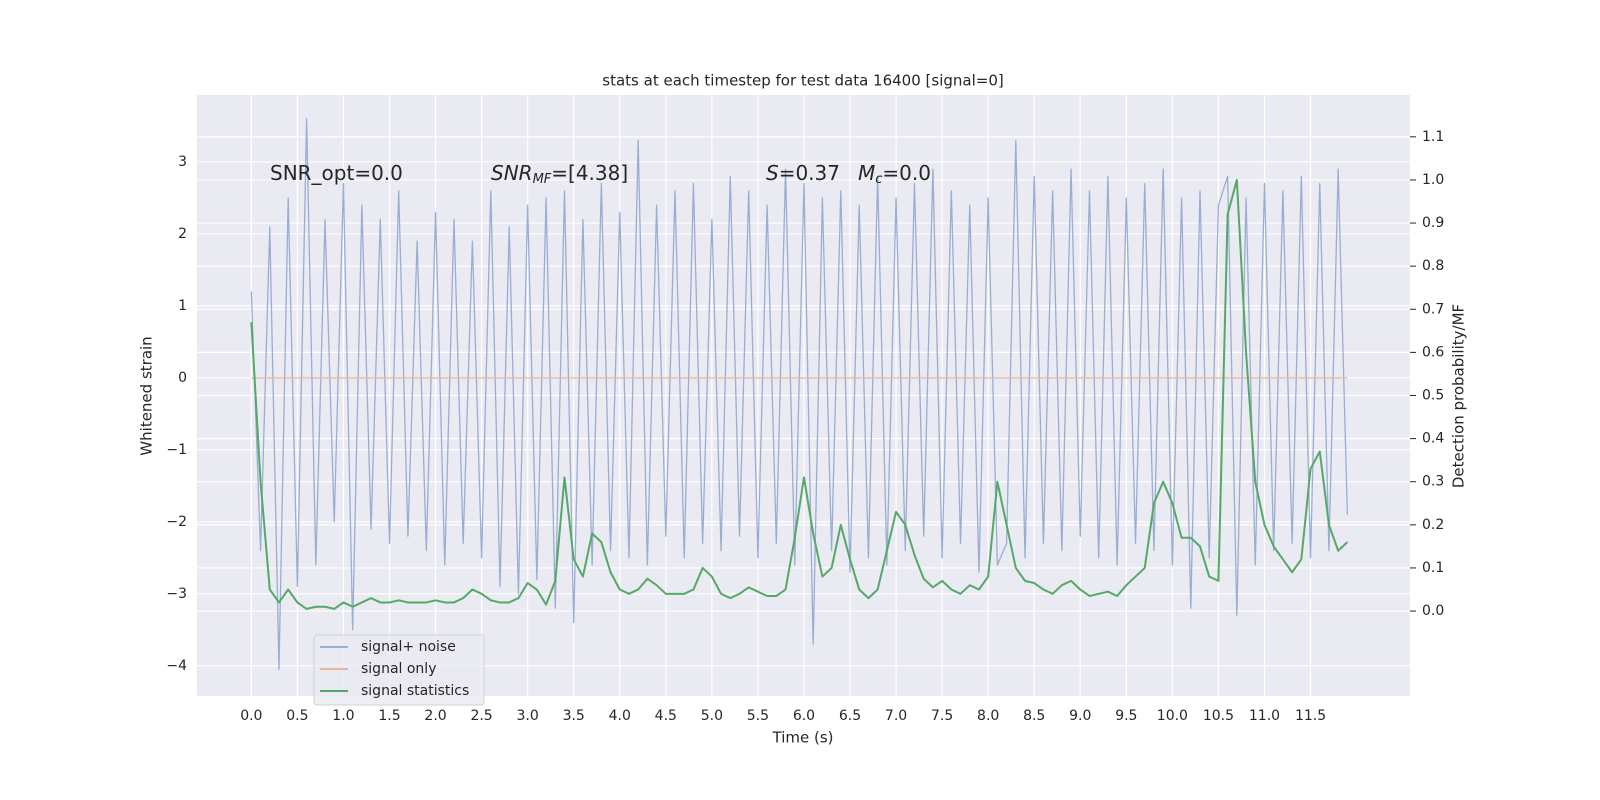 This screenshot has width=1600, height=800. What do you see at coordinates (182, 306) in the screenshot?
I see `y-tick-label: 1` at bounding box center [182, 306].